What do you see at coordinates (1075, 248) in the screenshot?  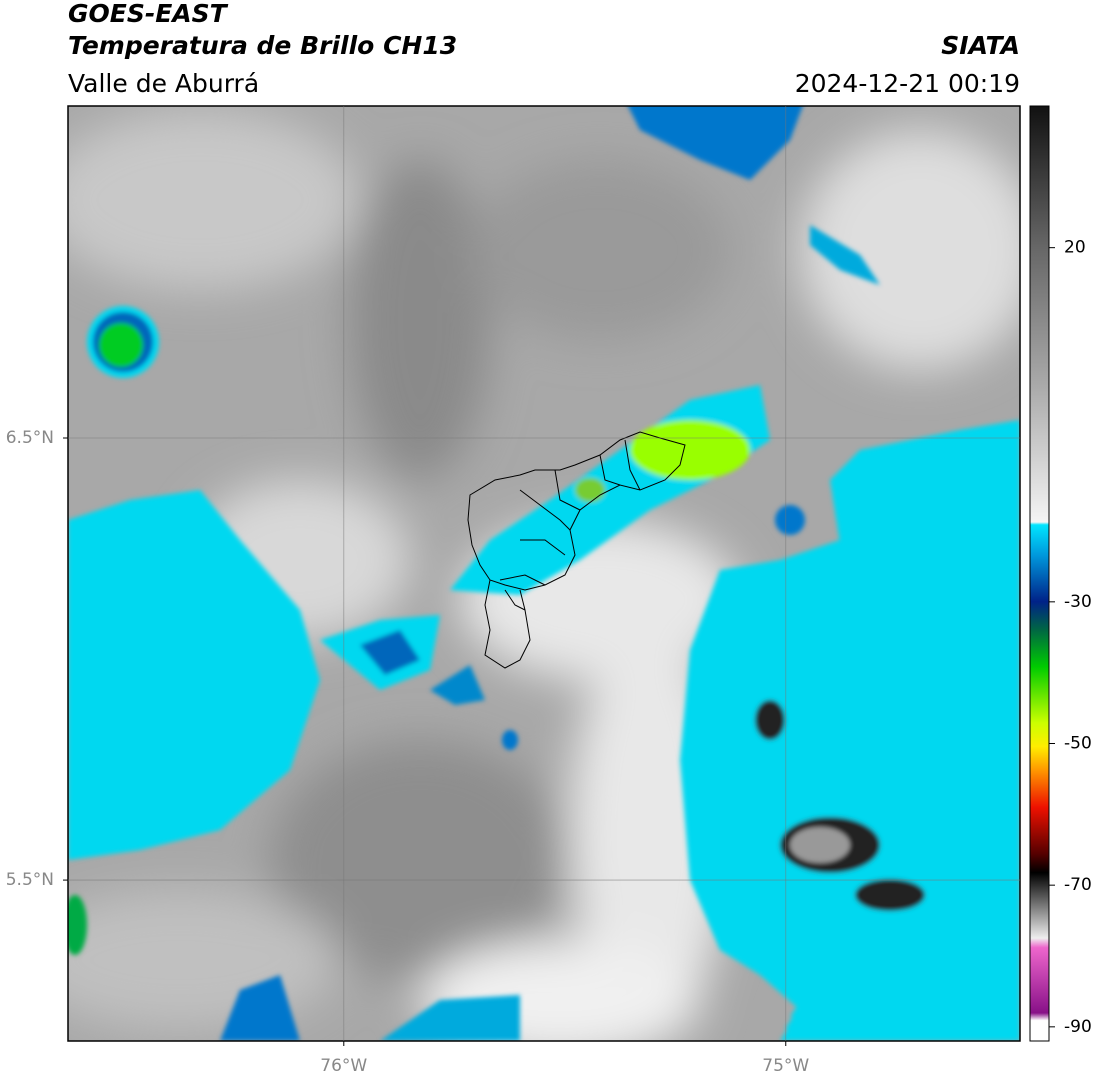 I see `colorbar-tick-label: 20` at bounding box center [1075, 248].